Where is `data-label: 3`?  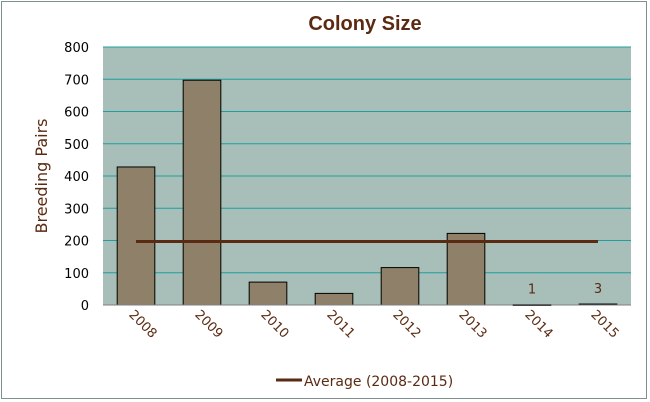 data-label: 3 is located at coordinates (598, 289).